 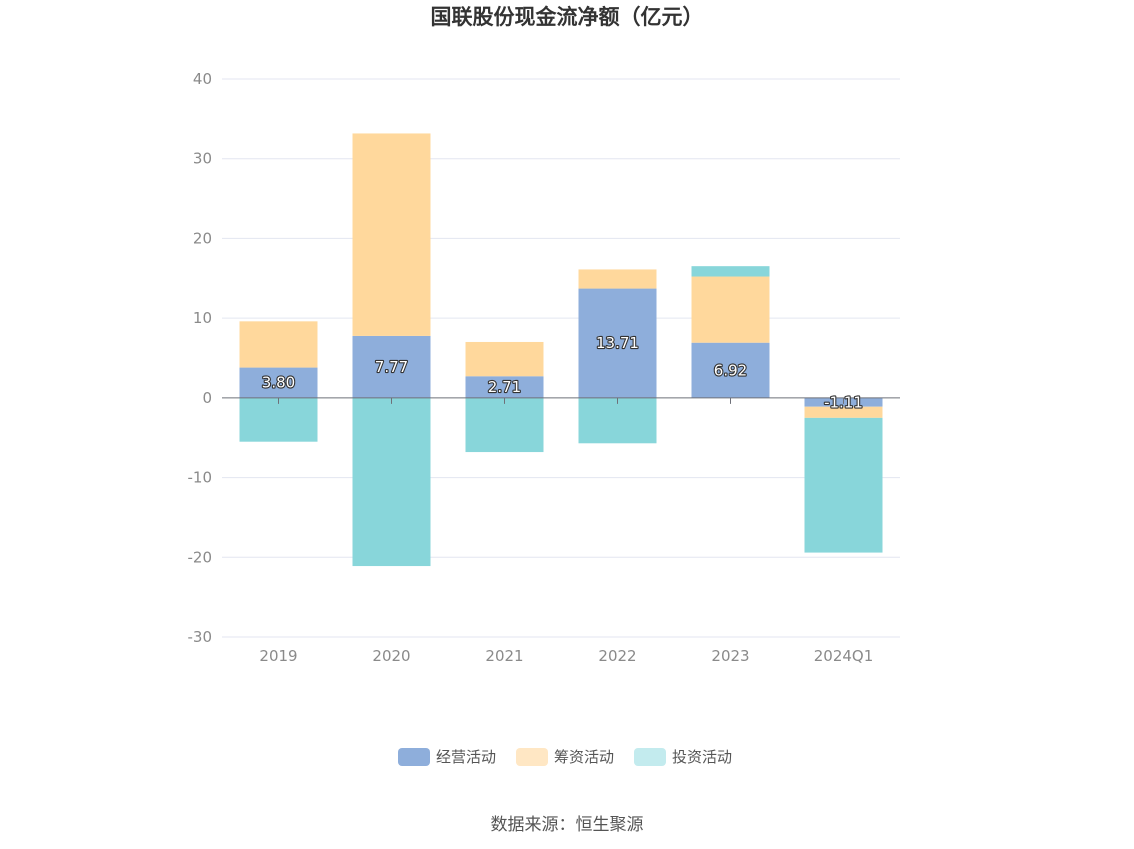 What do you see at coordinates (844, 656) in the screenshot?
I see `x-tick-label: 2024Q1` at bounding box center [844, 656].